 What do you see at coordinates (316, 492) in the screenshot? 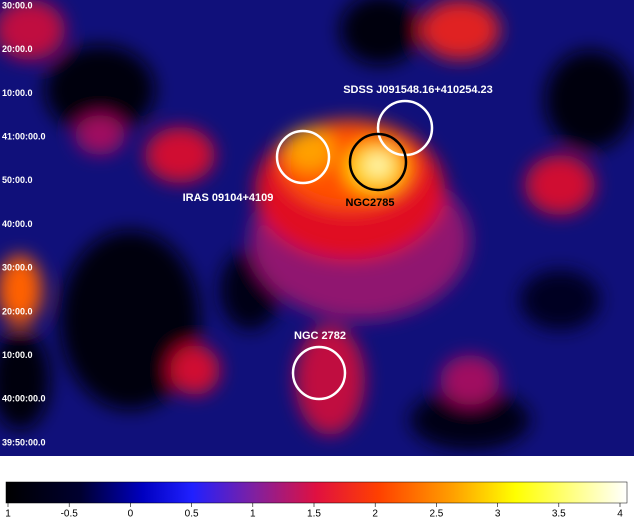
I see `colorbar` at bounding box center [316, 492].